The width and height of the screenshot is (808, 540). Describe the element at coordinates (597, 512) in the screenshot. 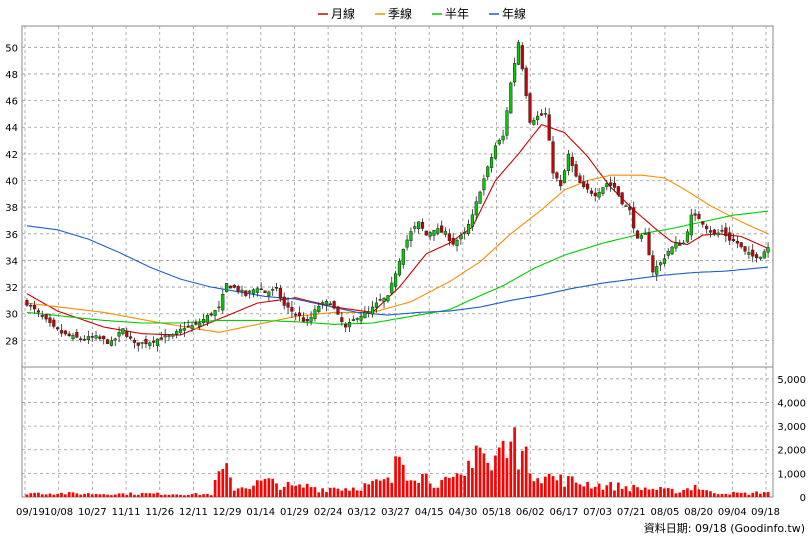

I see `x-tick-17: 07/03` at that location.